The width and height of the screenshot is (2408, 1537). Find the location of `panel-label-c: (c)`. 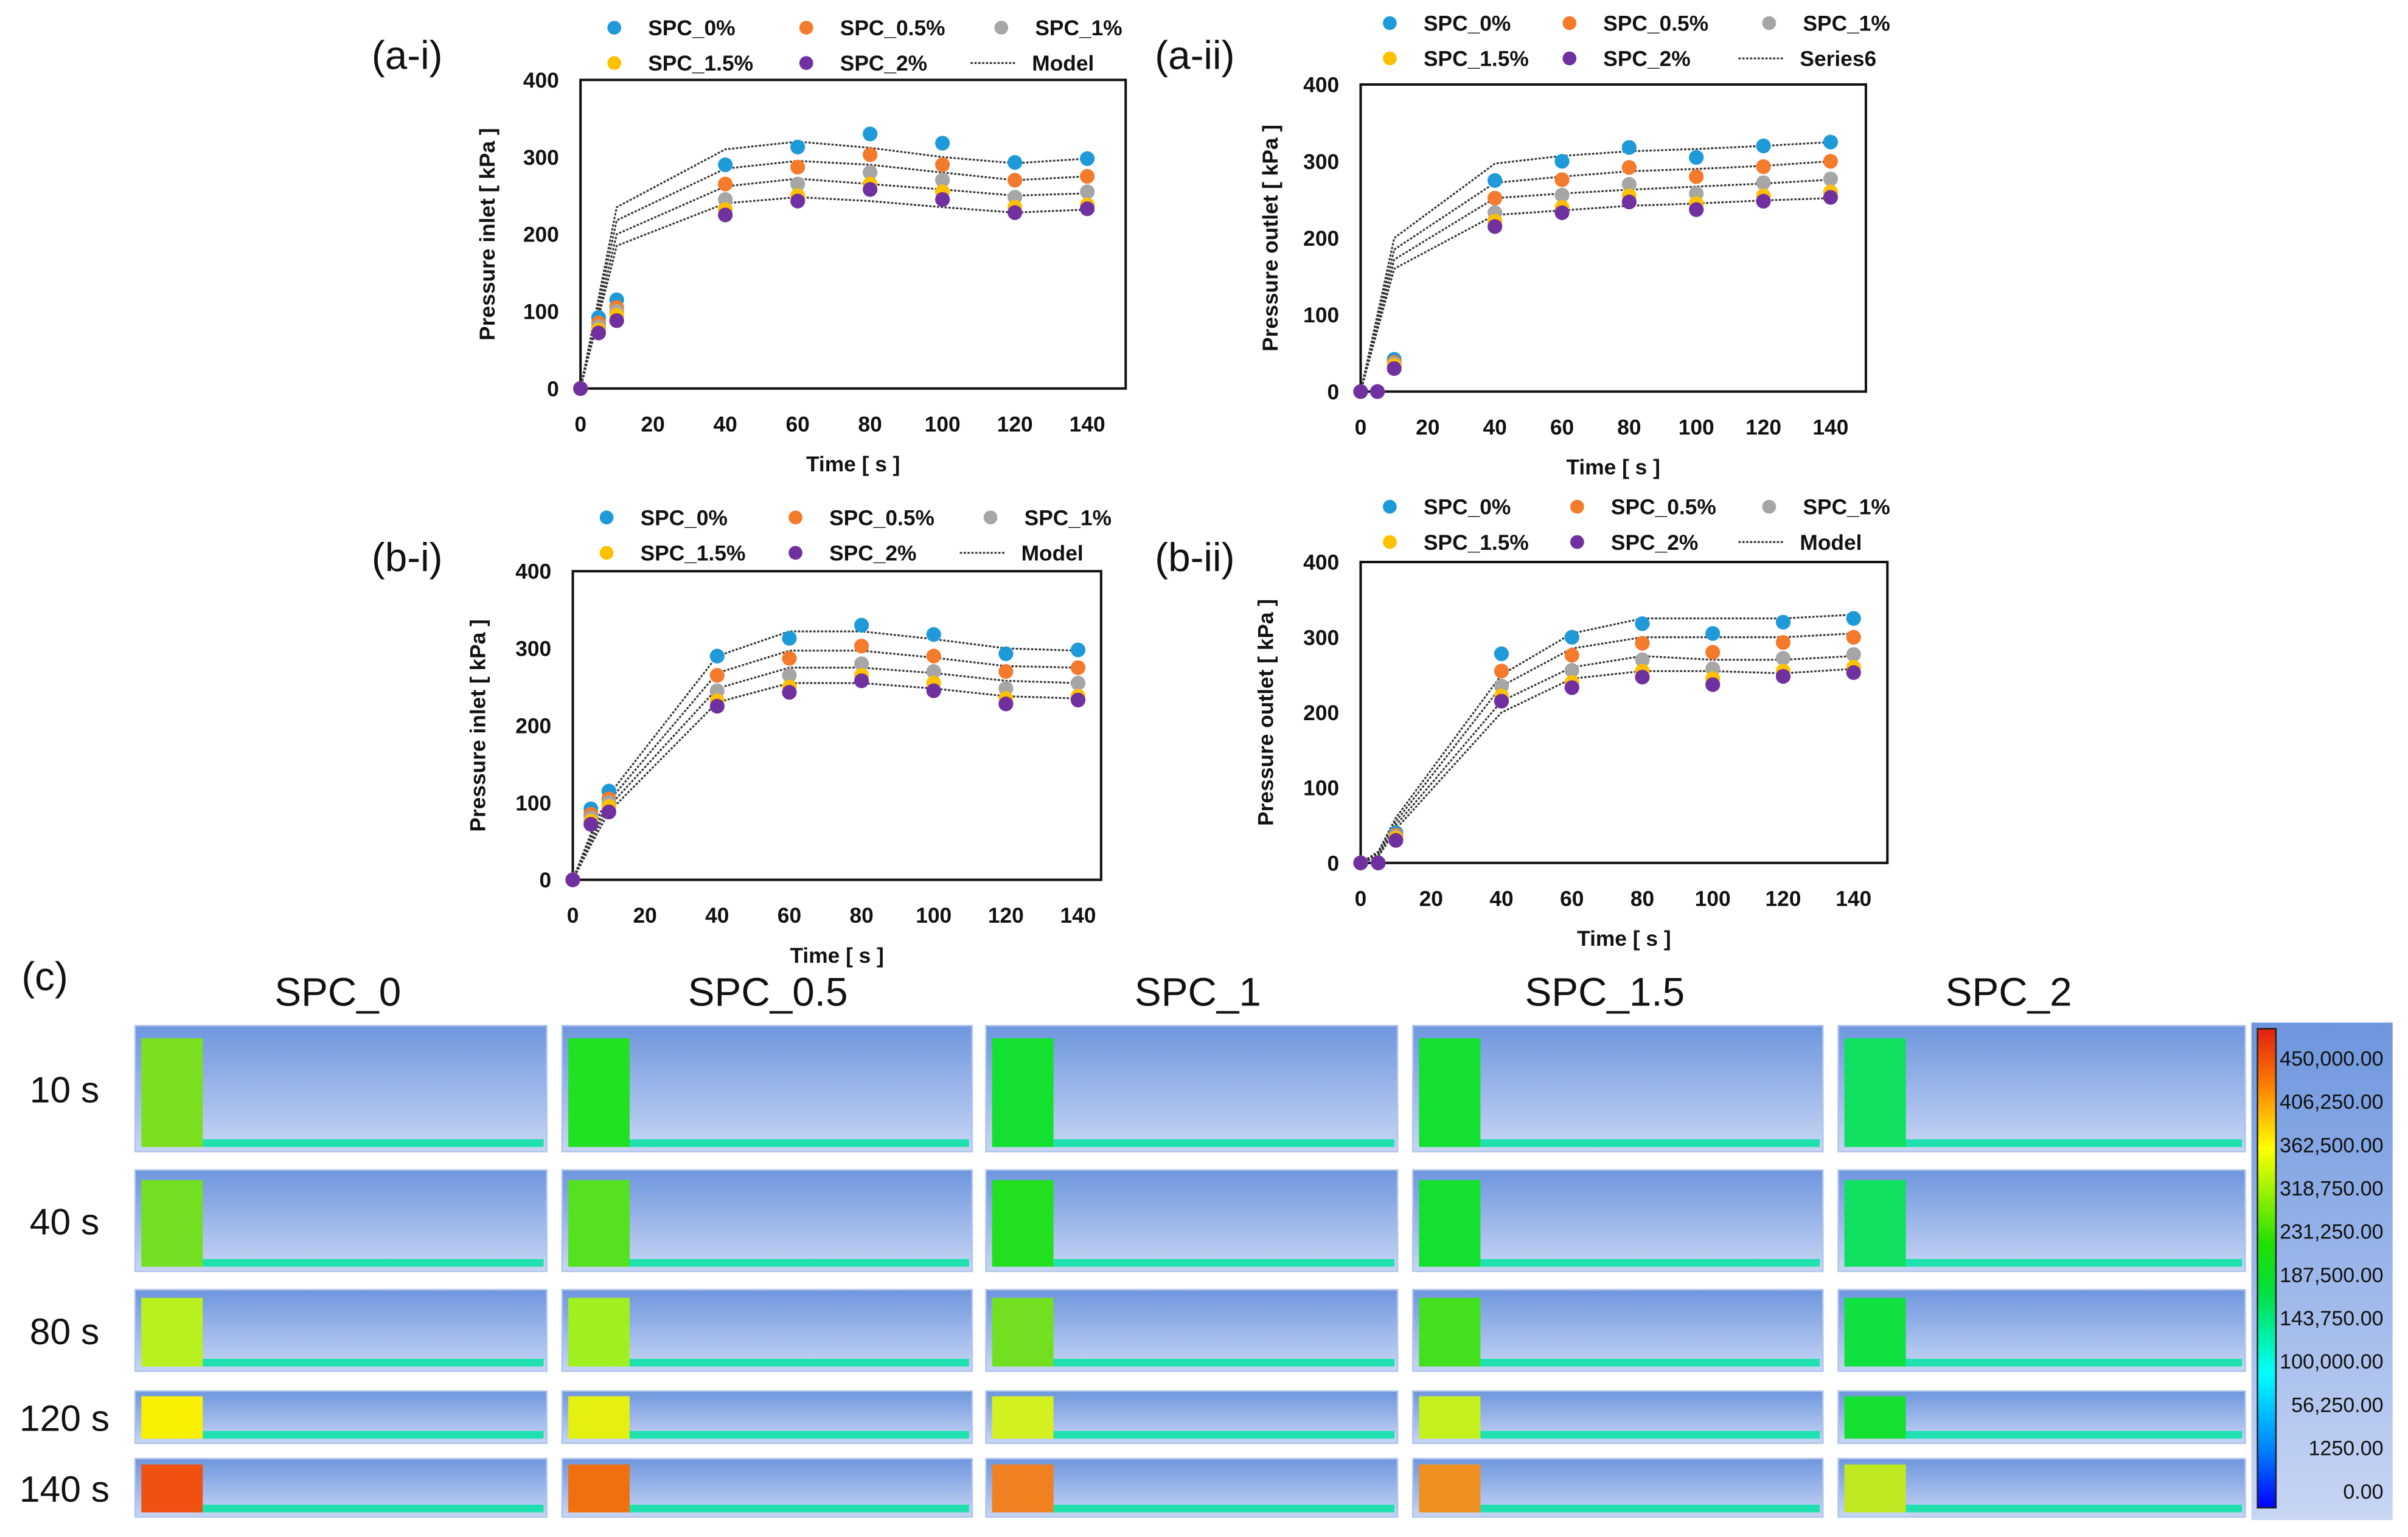

panel-label-c: (c) is located at coordinates (44, 977).